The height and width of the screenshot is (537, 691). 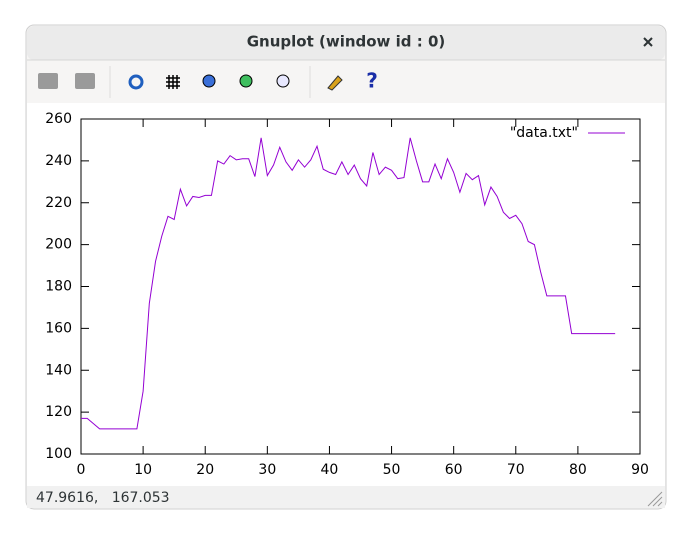 What do you see at coordinates (330, 470) in the screenshot?
I see `x-tick-label: 40` at bounding box center [330, 470].